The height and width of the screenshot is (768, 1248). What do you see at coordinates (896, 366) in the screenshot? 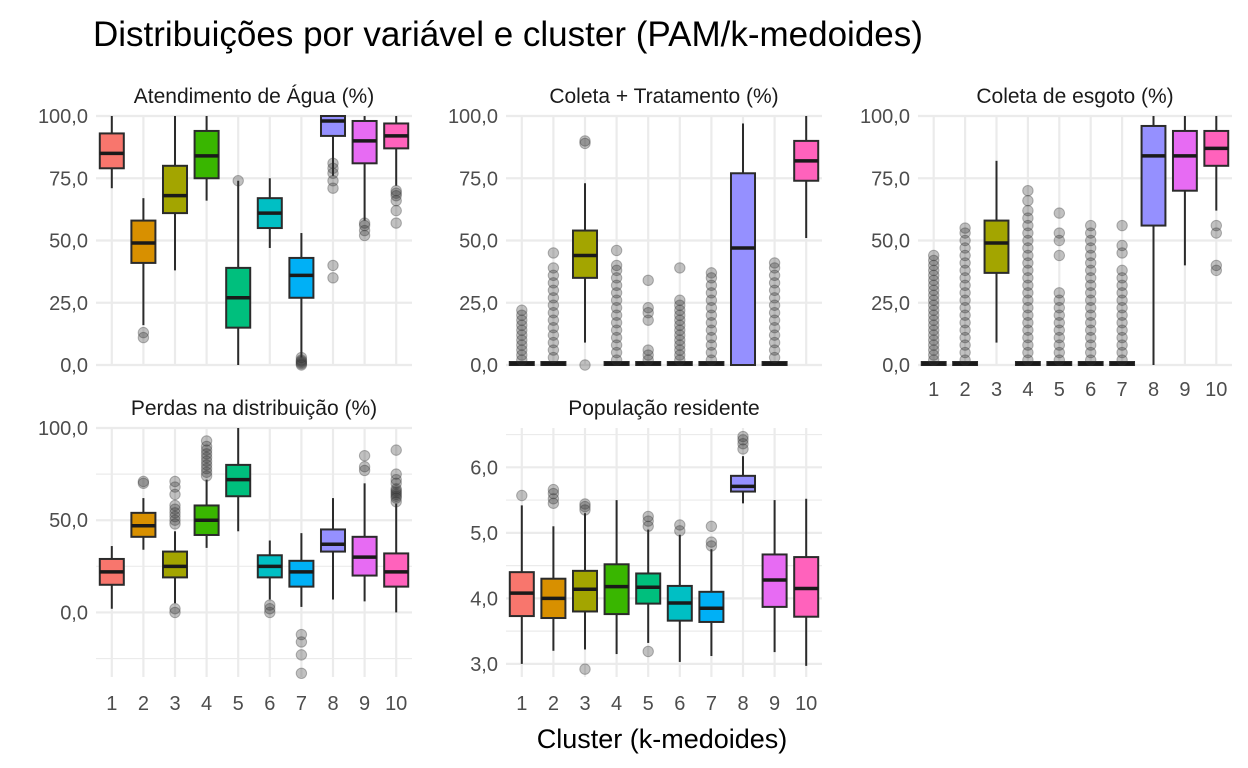
I see `y-tick-label: 0,0` at bounding box center [896, 366].